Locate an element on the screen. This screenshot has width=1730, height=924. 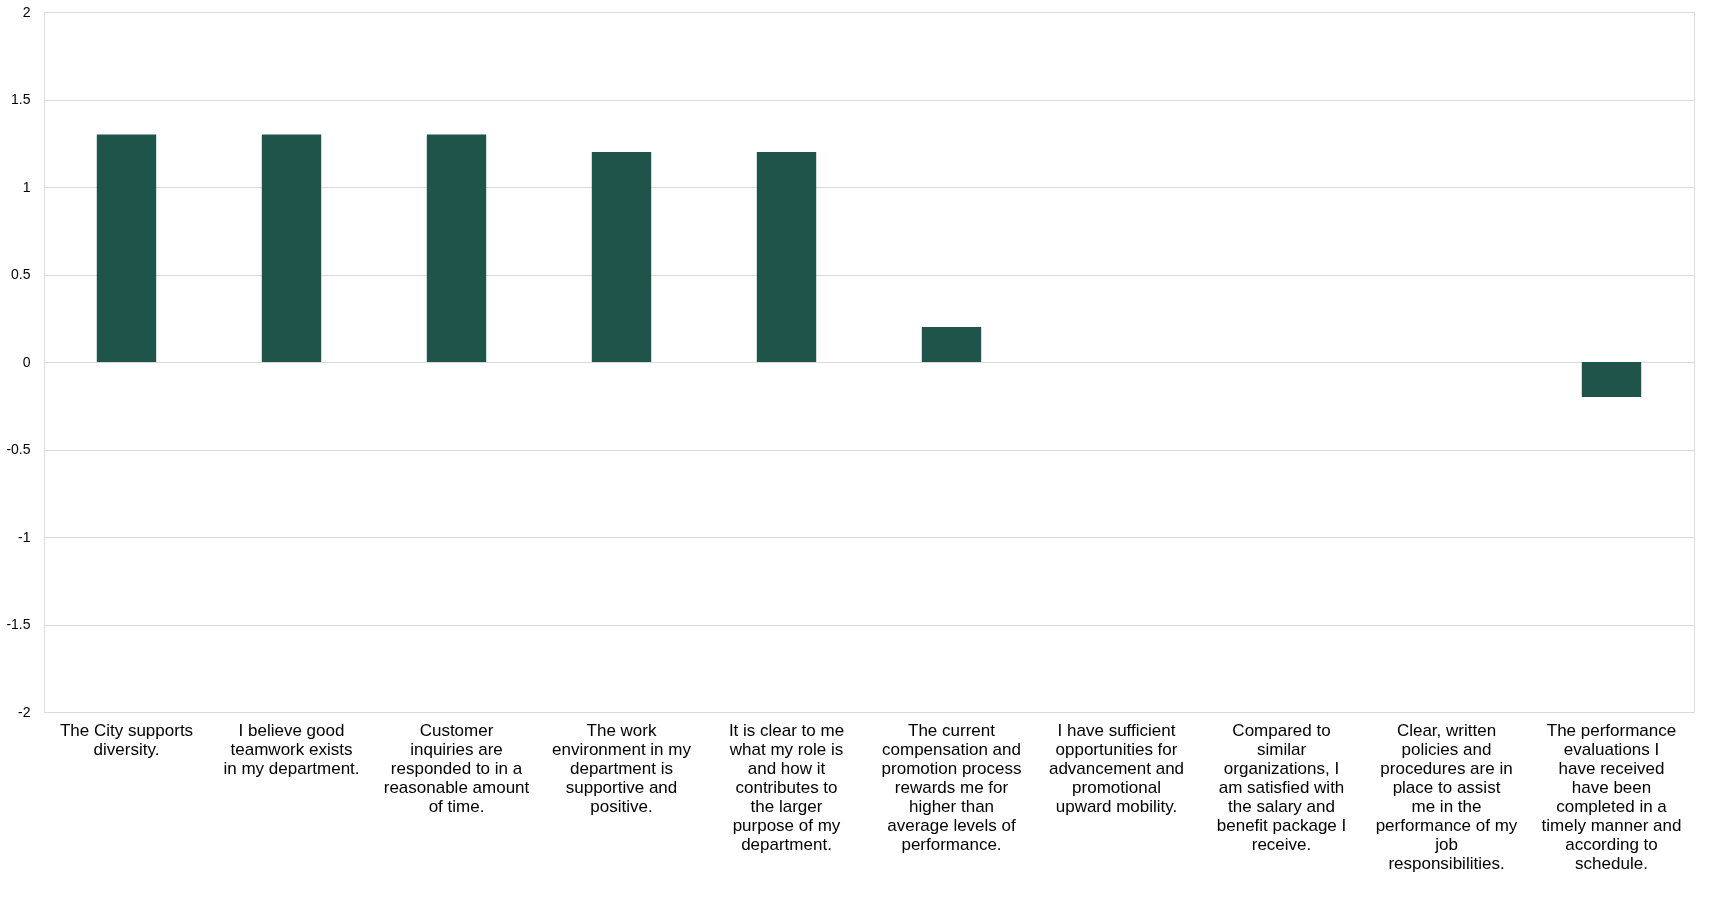
y-tick-label: 2 is located at coordinates (26, 11).